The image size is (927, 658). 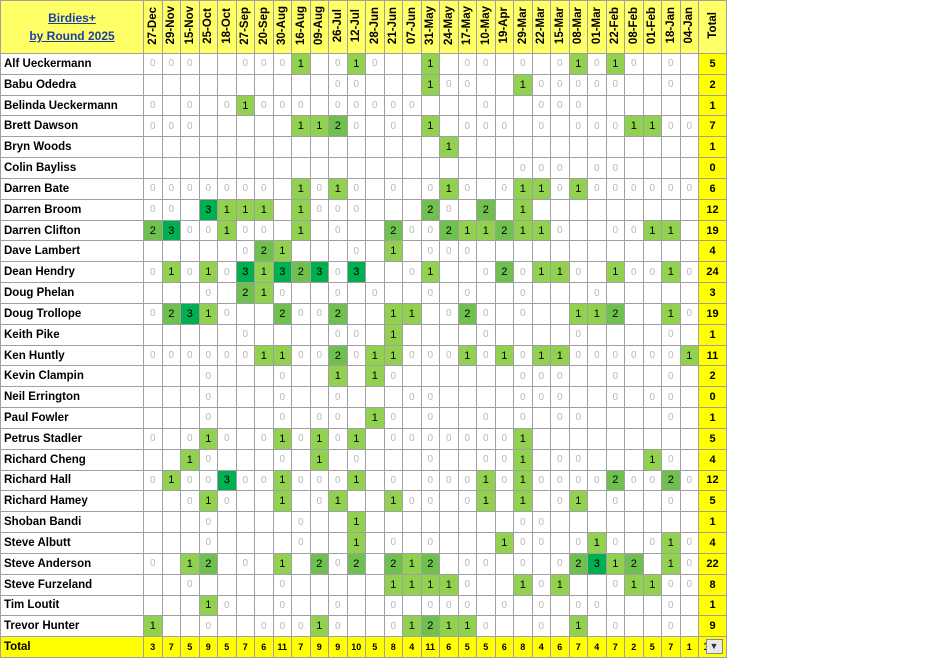 What do you see at coordinates (72, 251) in the screenshot?
I see `player-name: Dave Lambert` at bounding box center [72, 251].